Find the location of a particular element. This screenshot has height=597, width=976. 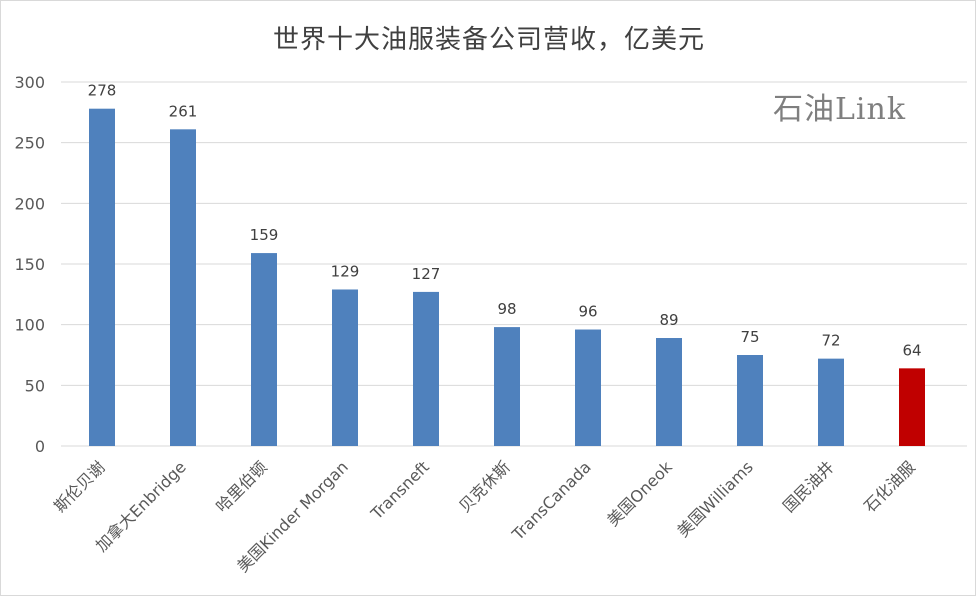

y-tick-label: 300 is located at coordinates (29, 82).